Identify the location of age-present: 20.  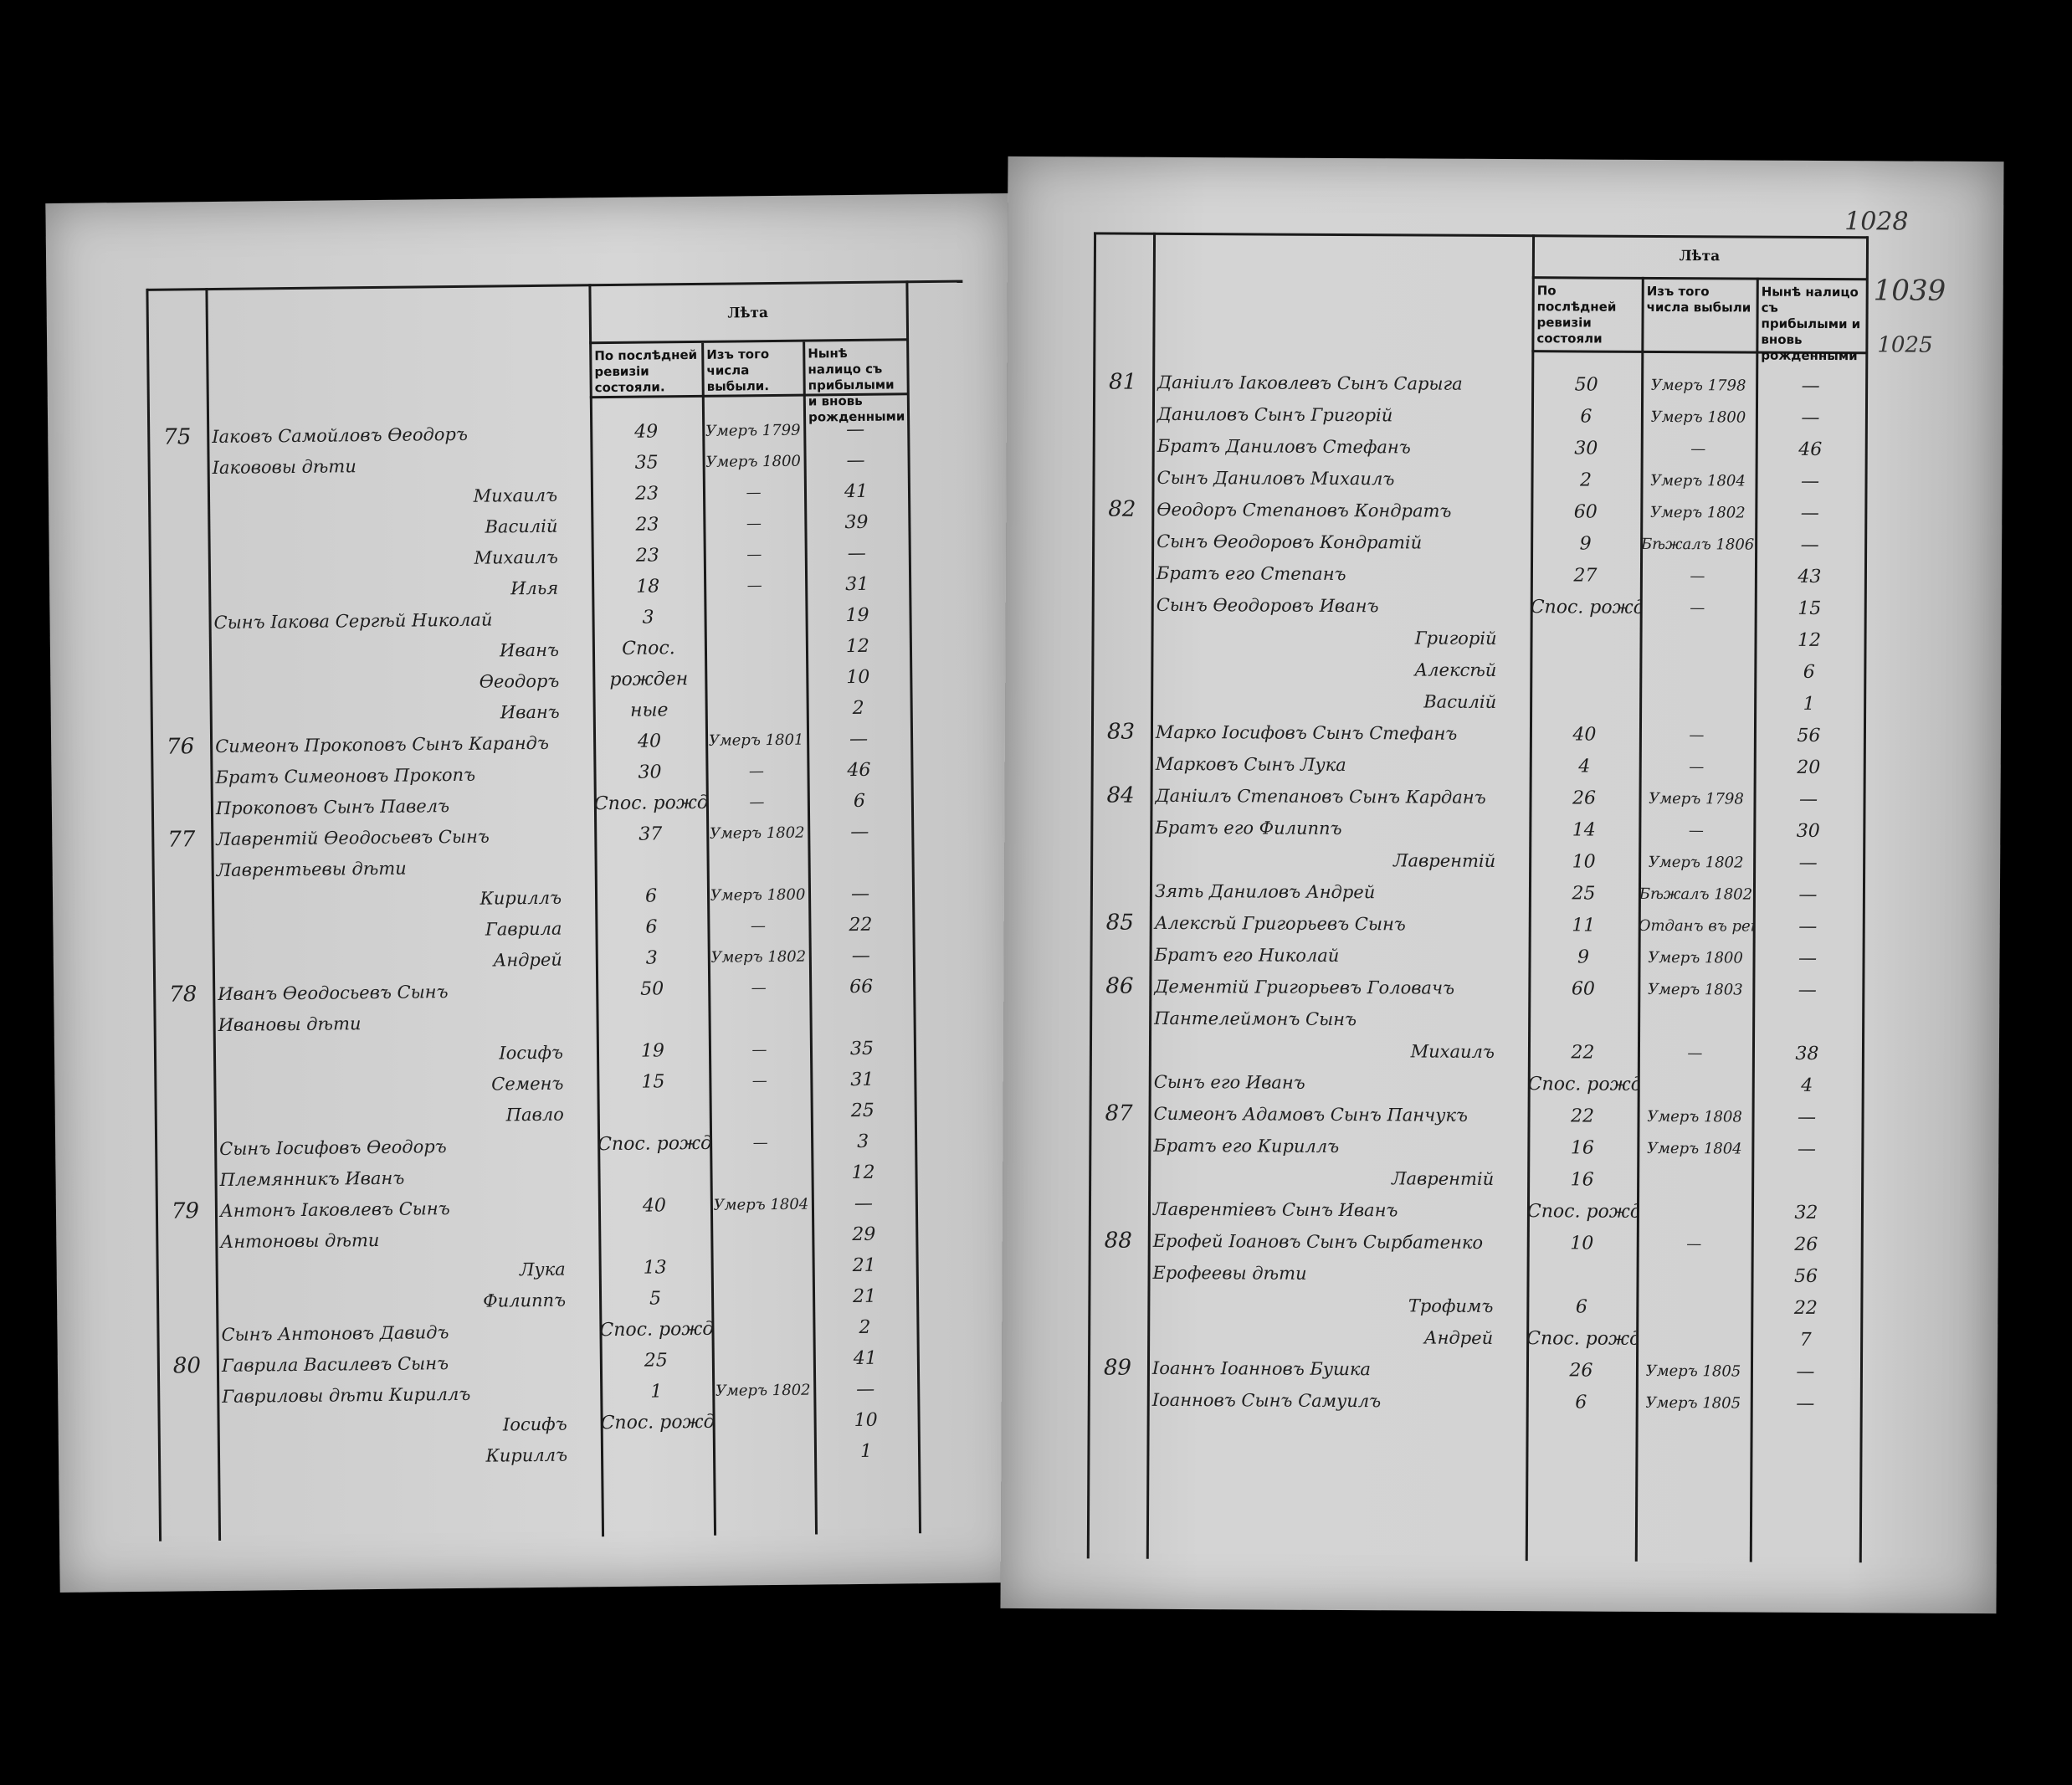
(1809, 767).